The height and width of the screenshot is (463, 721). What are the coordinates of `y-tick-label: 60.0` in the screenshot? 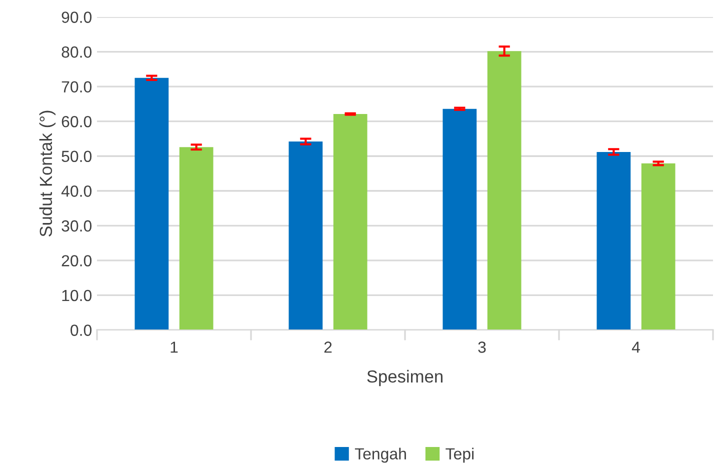 It's located at (77, 122).